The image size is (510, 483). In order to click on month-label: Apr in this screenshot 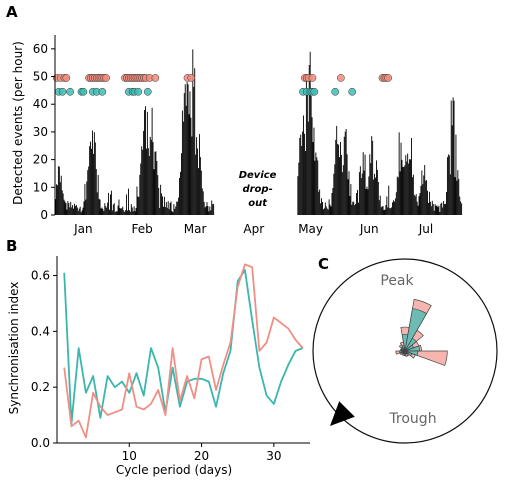, I will do `click(253, 229)`.